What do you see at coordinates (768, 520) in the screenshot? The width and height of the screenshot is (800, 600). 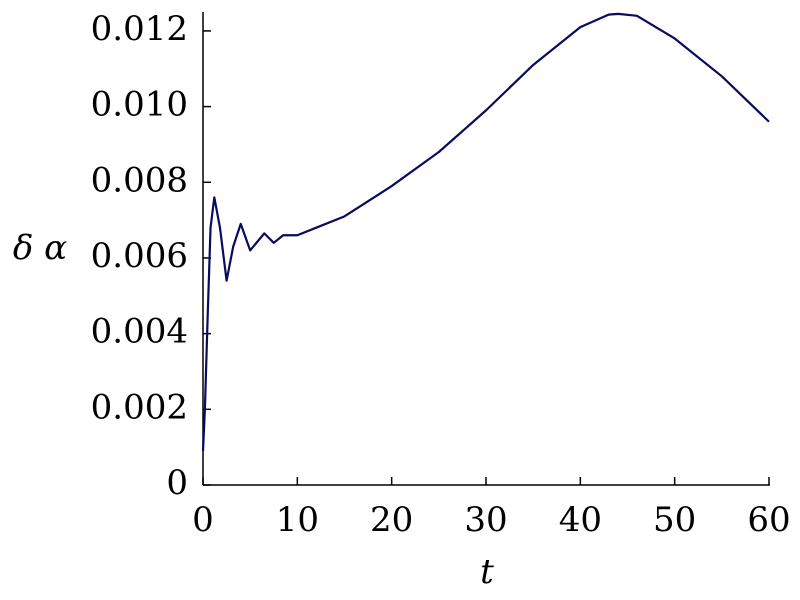 I see `x-tick-label: 60` at bounding box center [768, 520].